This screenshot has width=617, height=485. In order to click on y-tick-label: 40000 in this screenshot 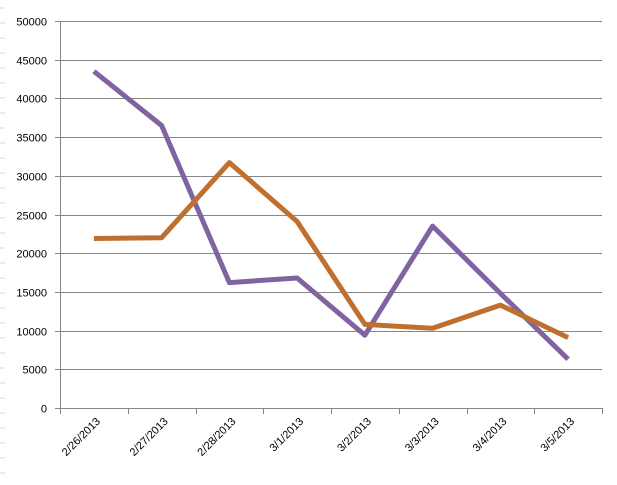, I will do `click(31, 100)`.